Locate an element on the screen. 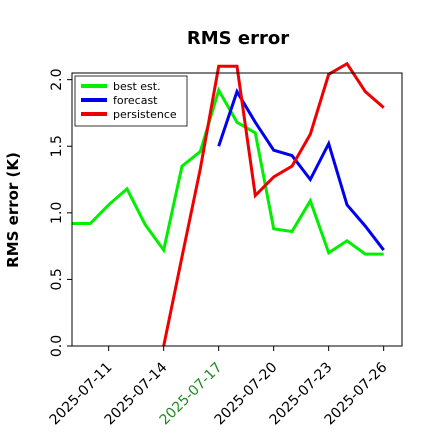 This screenshot has width=440, height=440. y-axis-label: RMS error (K) is located at coordinates (13, 210).